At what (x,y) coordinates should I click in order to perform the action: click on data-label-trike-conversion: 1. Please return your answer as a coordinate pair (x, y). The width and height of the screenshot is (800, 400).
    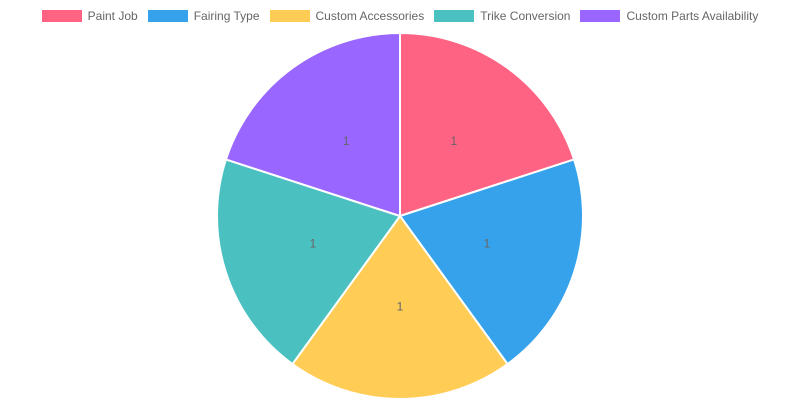
    Looking at the image, I should click on (313, 243).